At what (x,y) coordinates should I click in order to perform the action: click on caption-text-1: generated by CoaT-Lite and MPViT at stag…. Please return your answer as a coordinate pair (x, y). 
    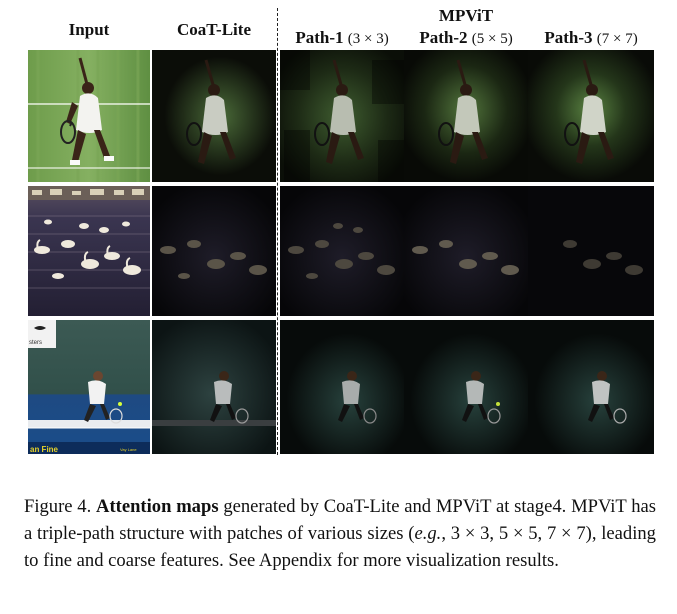
    Looking at the image, I should click on (340, 520).